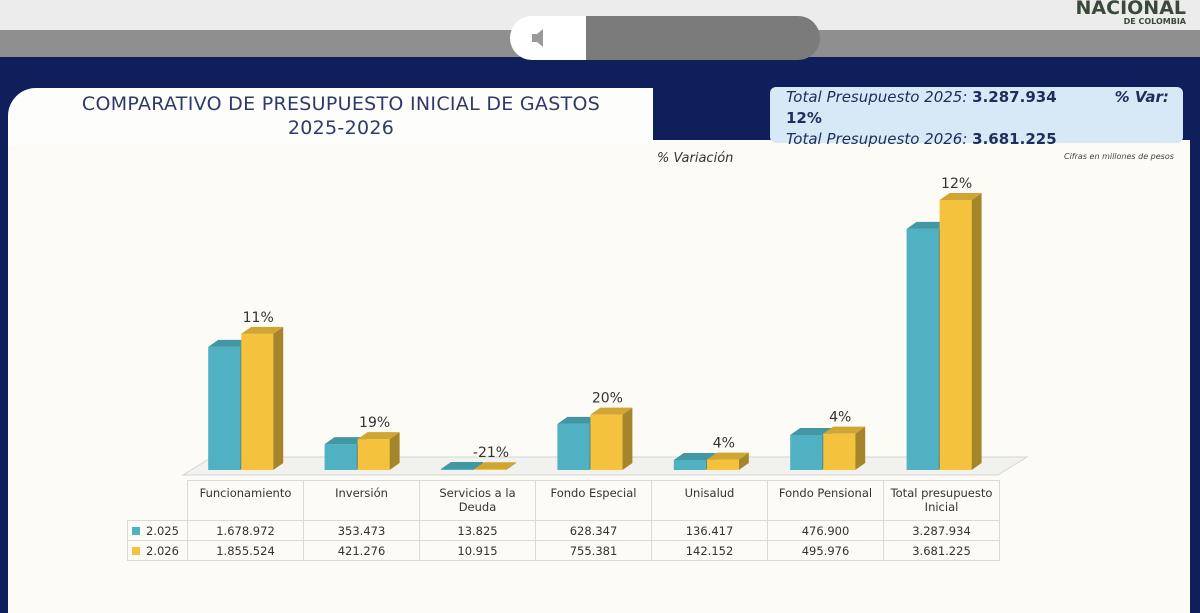  I want to click on category-label: Servicios a la Deuda, so click(477, 500).